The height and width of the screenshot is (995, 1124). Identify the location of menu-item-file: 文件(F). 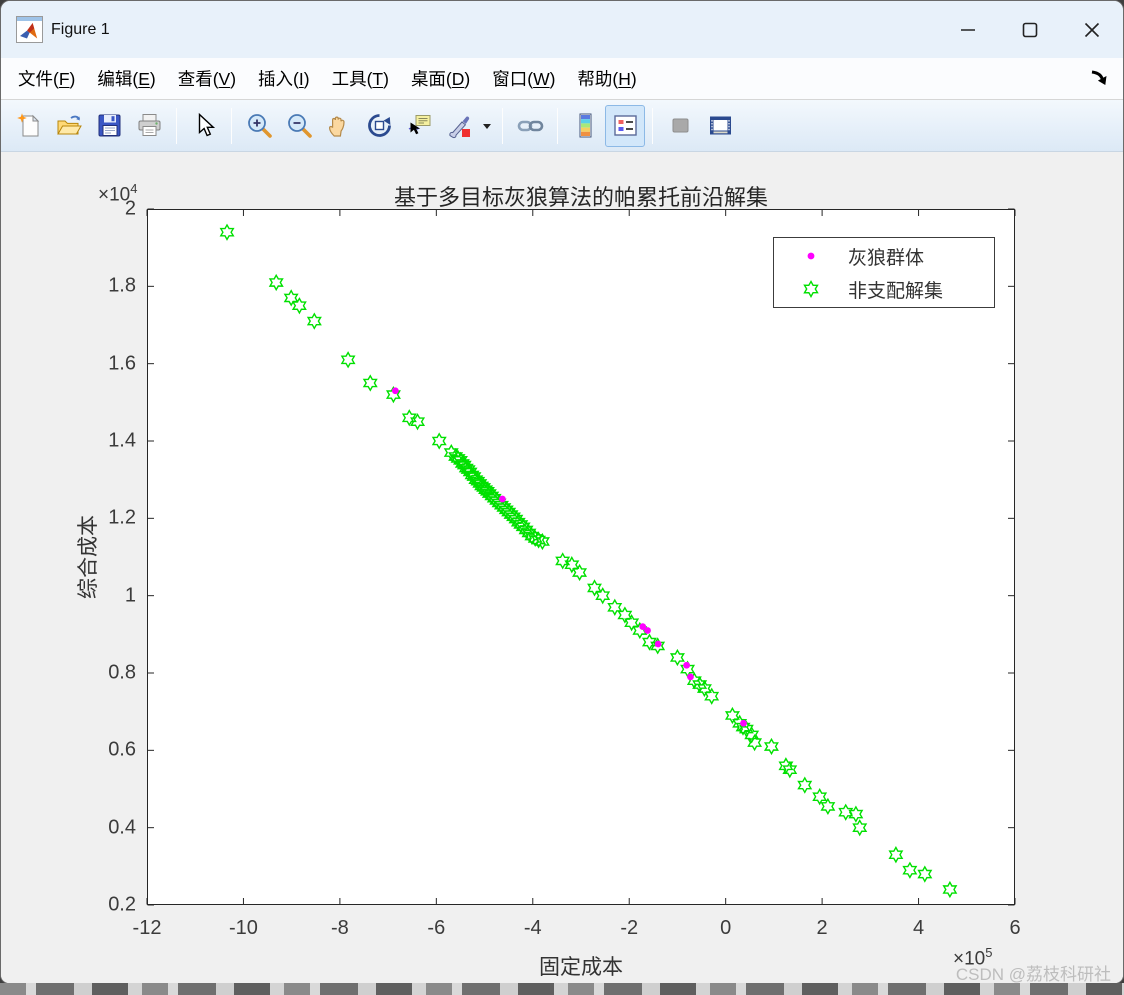
(47, 78).